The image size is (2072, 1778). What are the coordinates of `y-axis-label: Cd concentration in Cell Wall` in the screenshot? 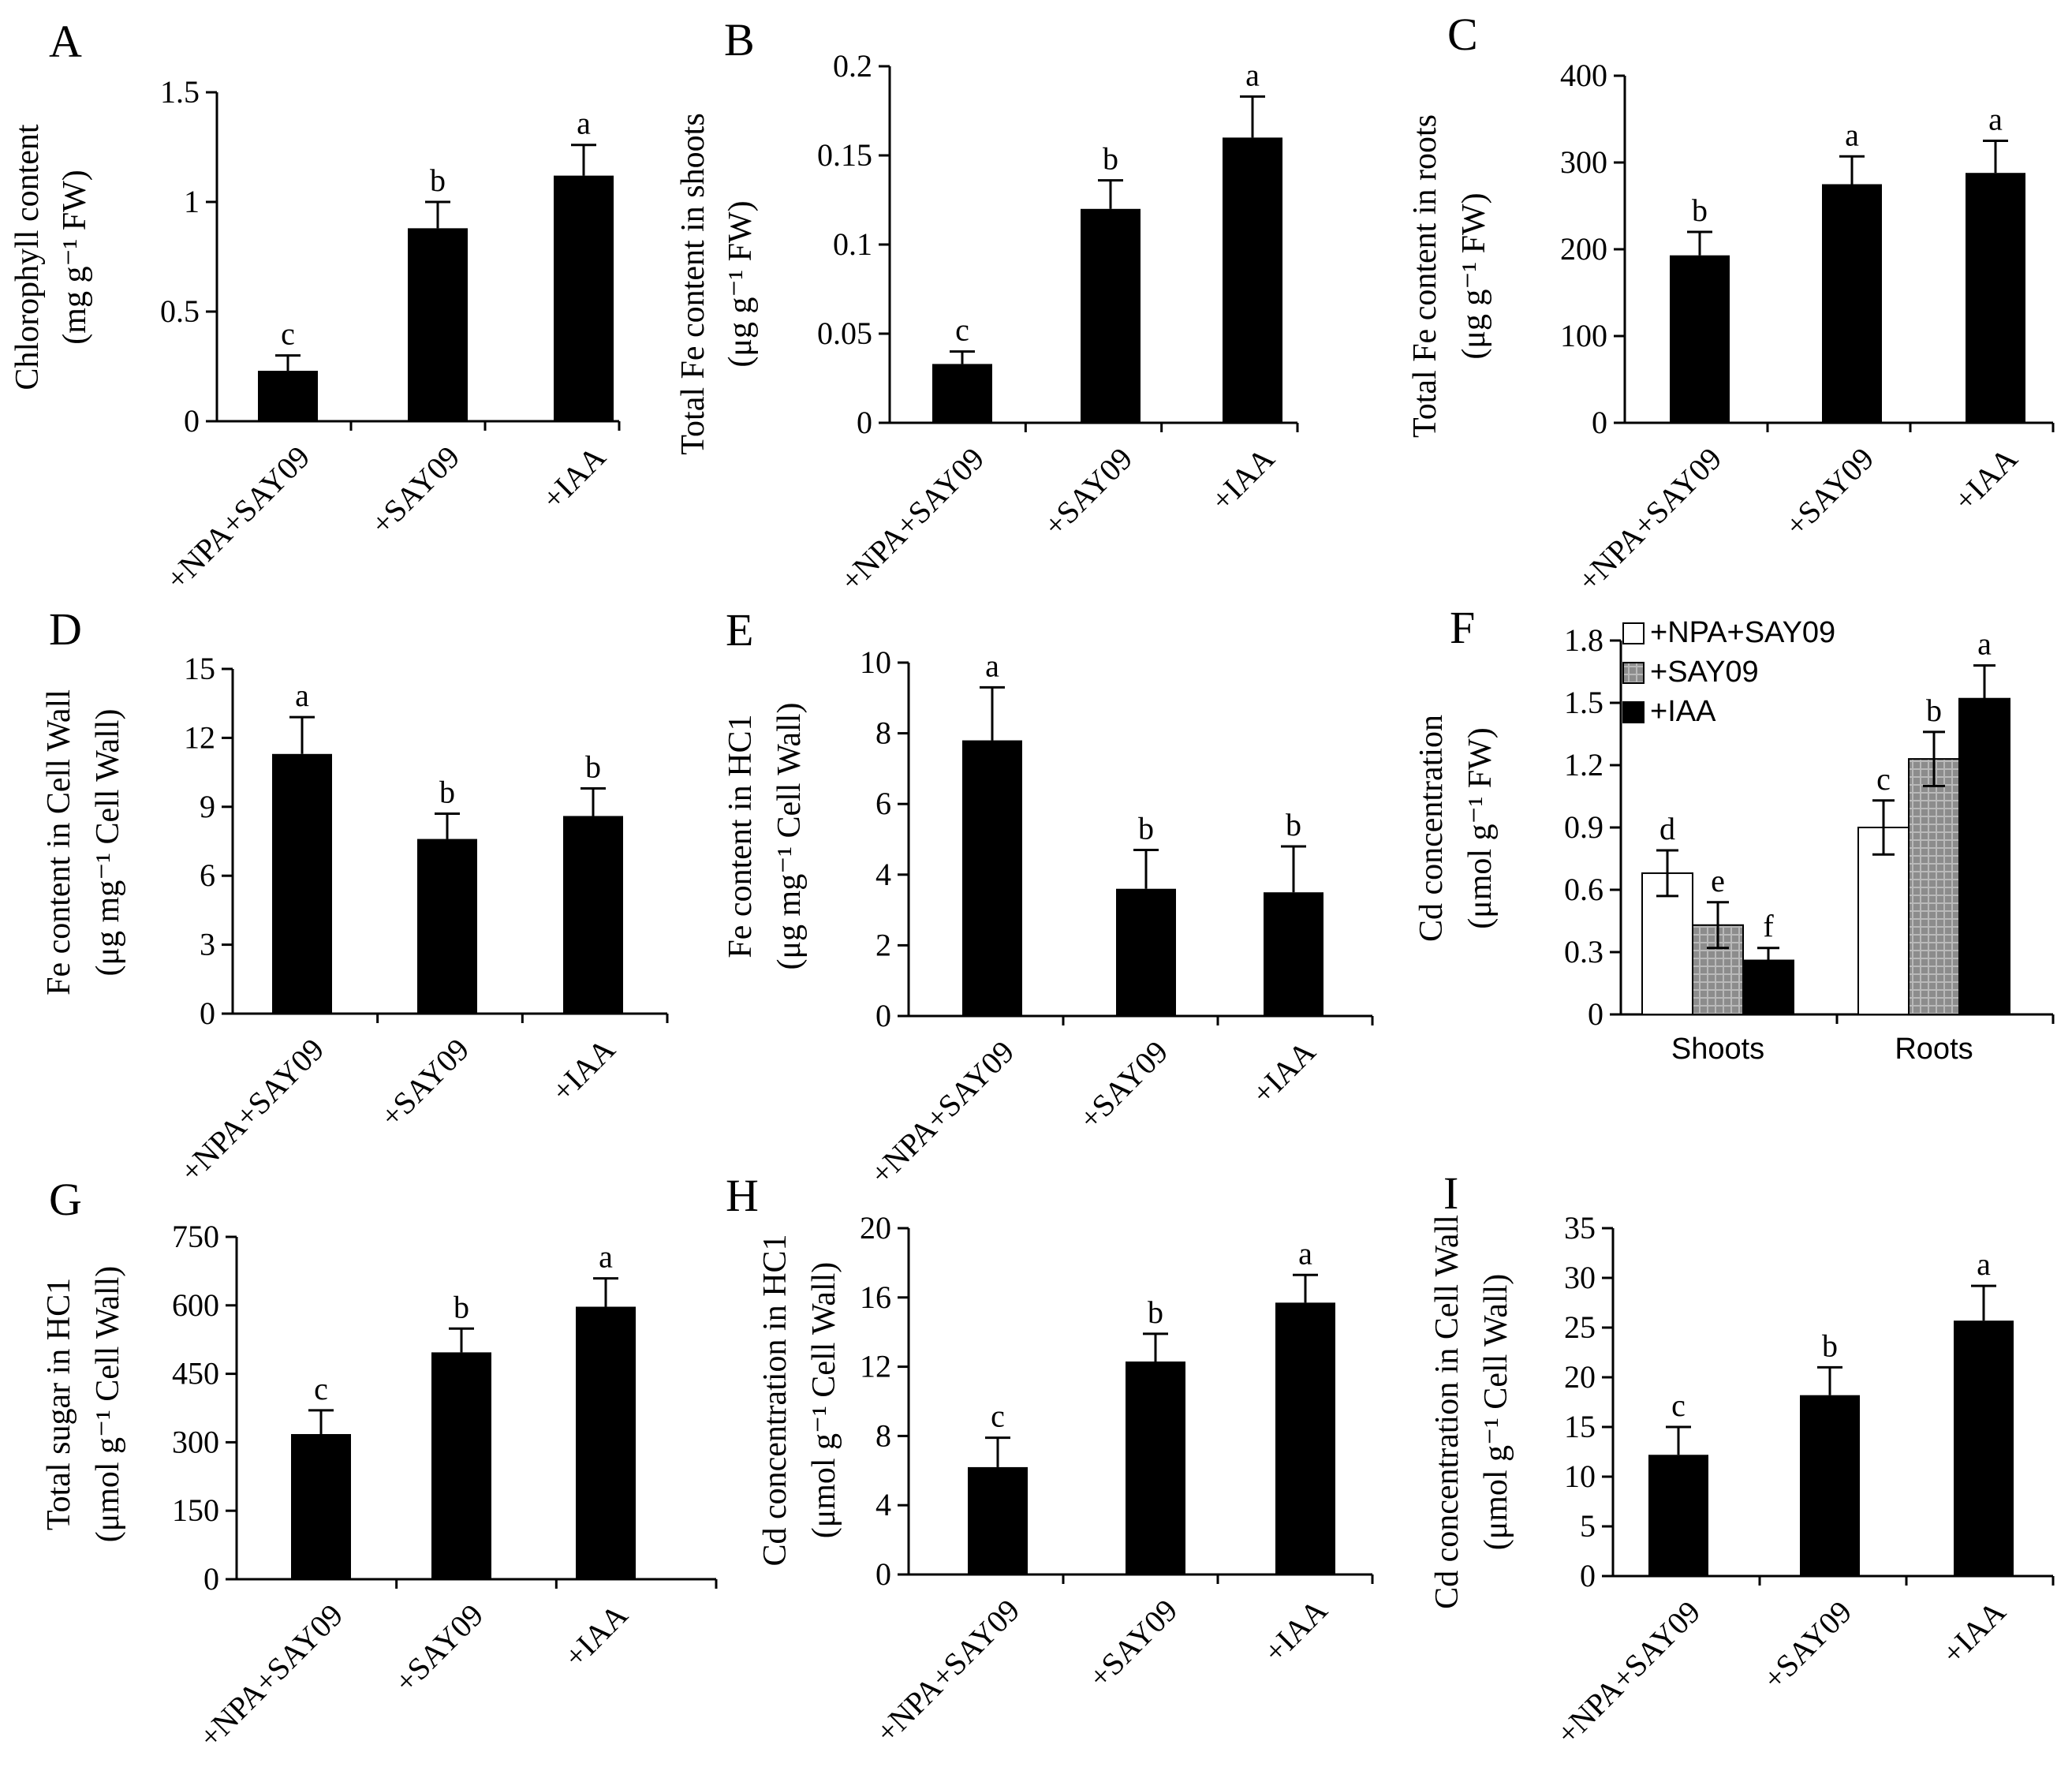 It's located at (1447, 1412).